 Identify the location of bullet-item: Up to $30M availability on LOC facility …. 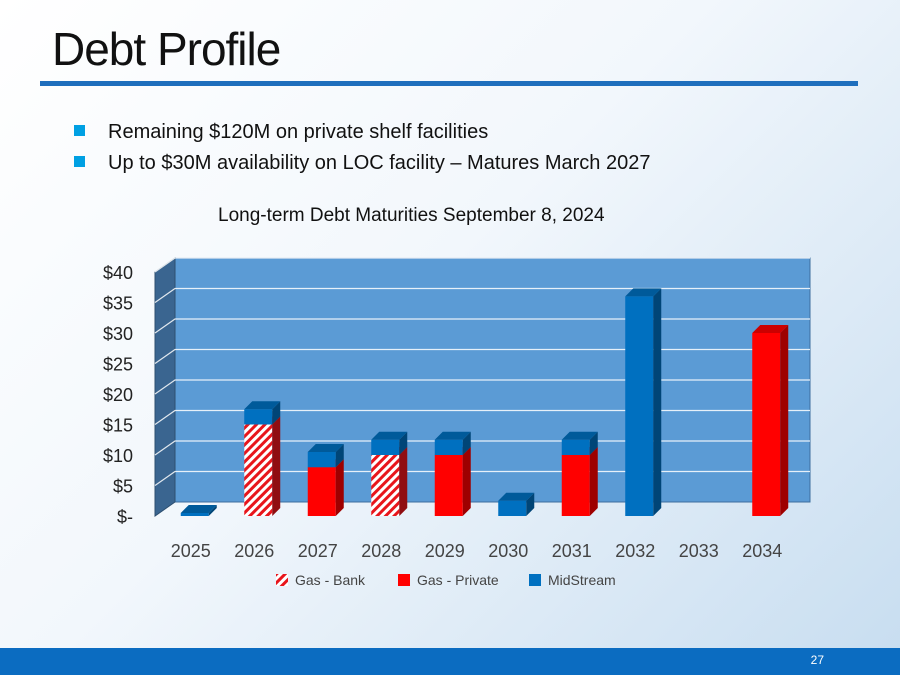
(362, 163).